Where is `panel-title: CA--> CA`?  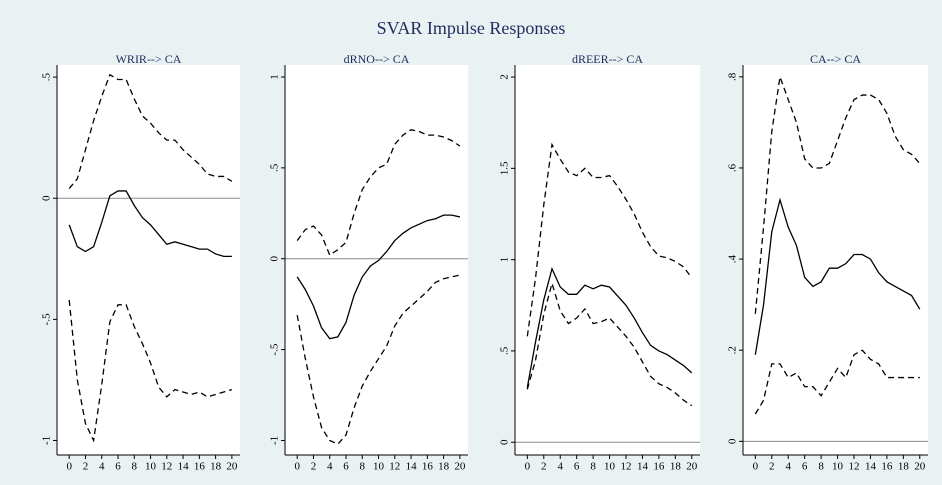
panel-title: CA--> CA is located at coordinates (835, 59).